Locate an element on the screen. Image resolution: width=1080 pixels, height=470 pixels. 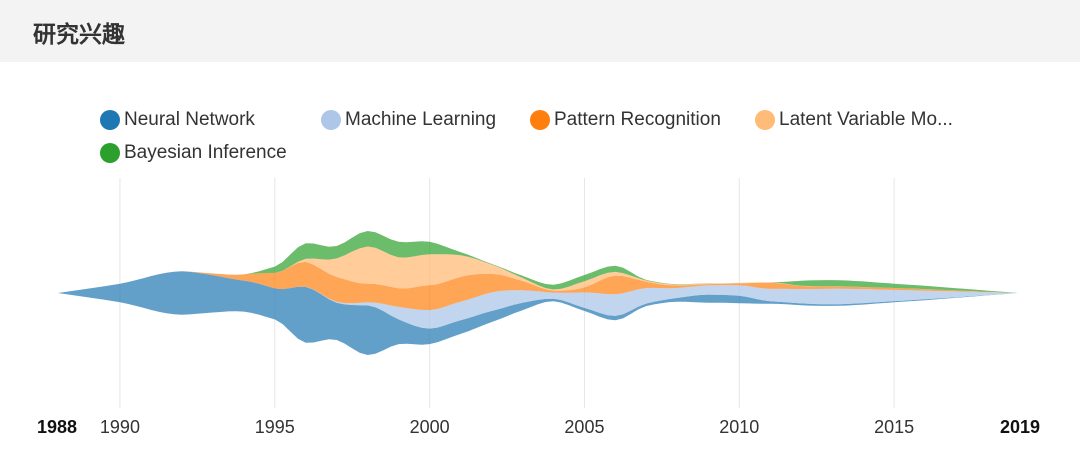
legend-item-bayesian-inference: Bayesian Inference is located at coordinates (193, 153).